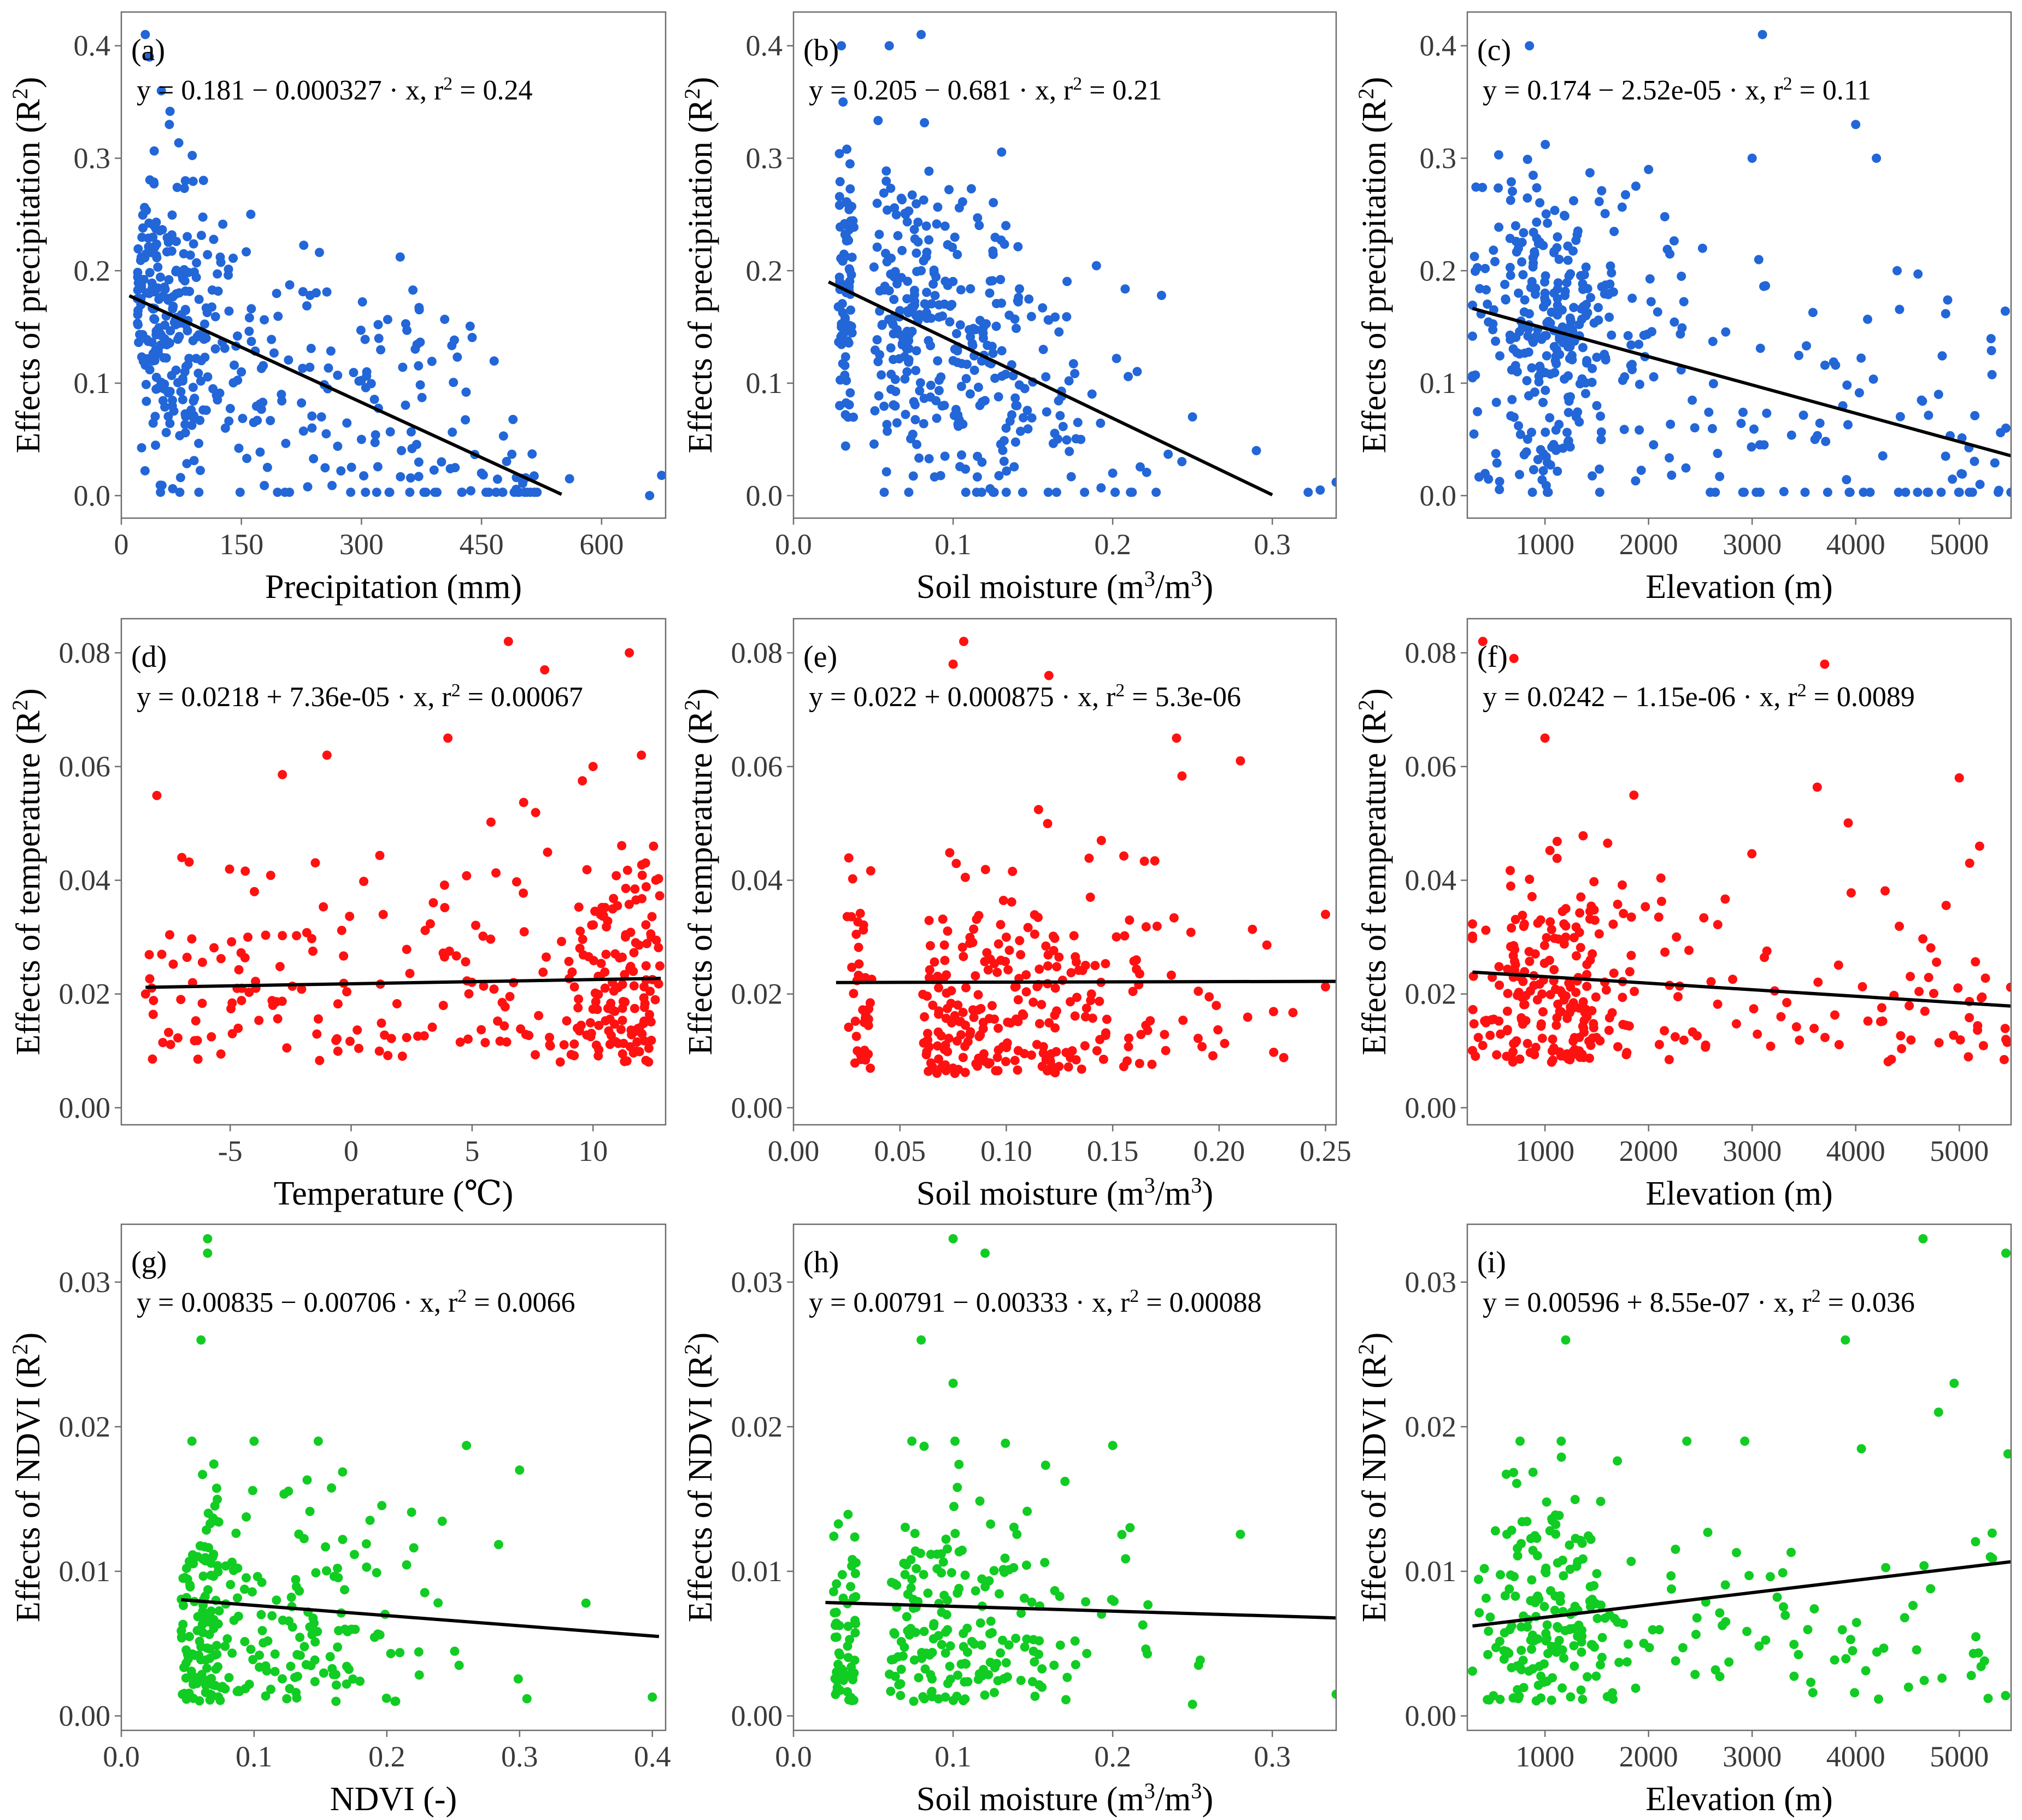 The image size is (2022, 1820). I want to click on y-tick-label: 0.03, so click(757, 1282).